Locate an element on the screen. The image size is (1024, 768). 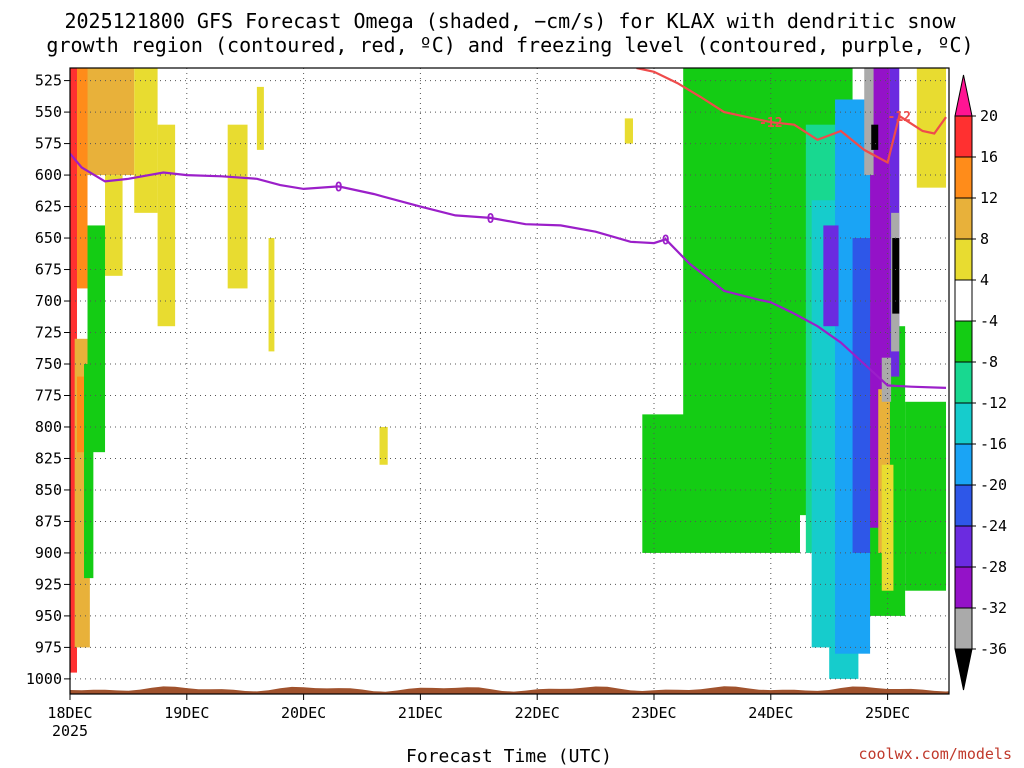
dgz-contour is located at coordinates (791, 116).